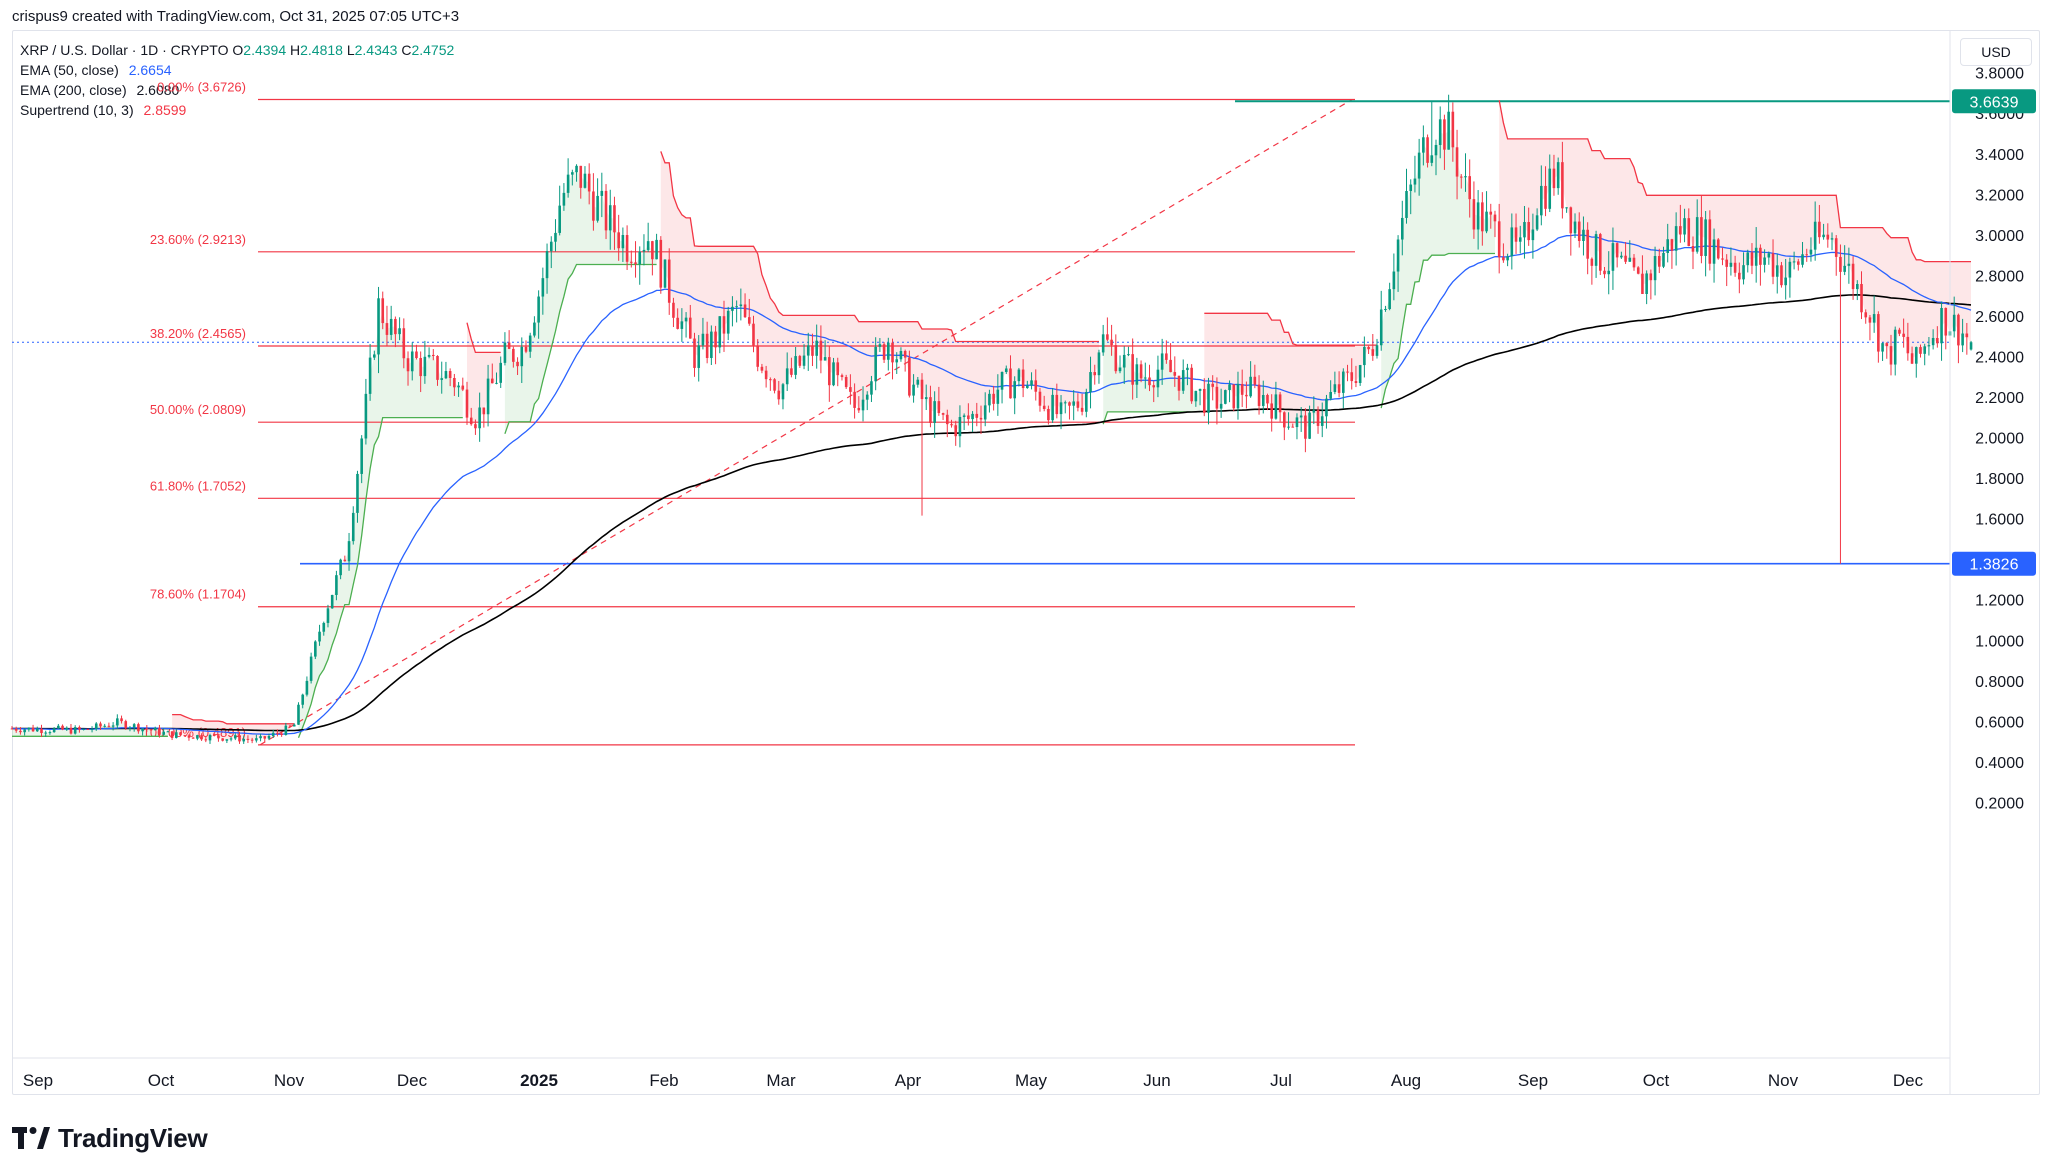 This screenshot has height=1168, width=2048. I want to click on legend-ema50-label: EMA (50, close), so click(69, 70).